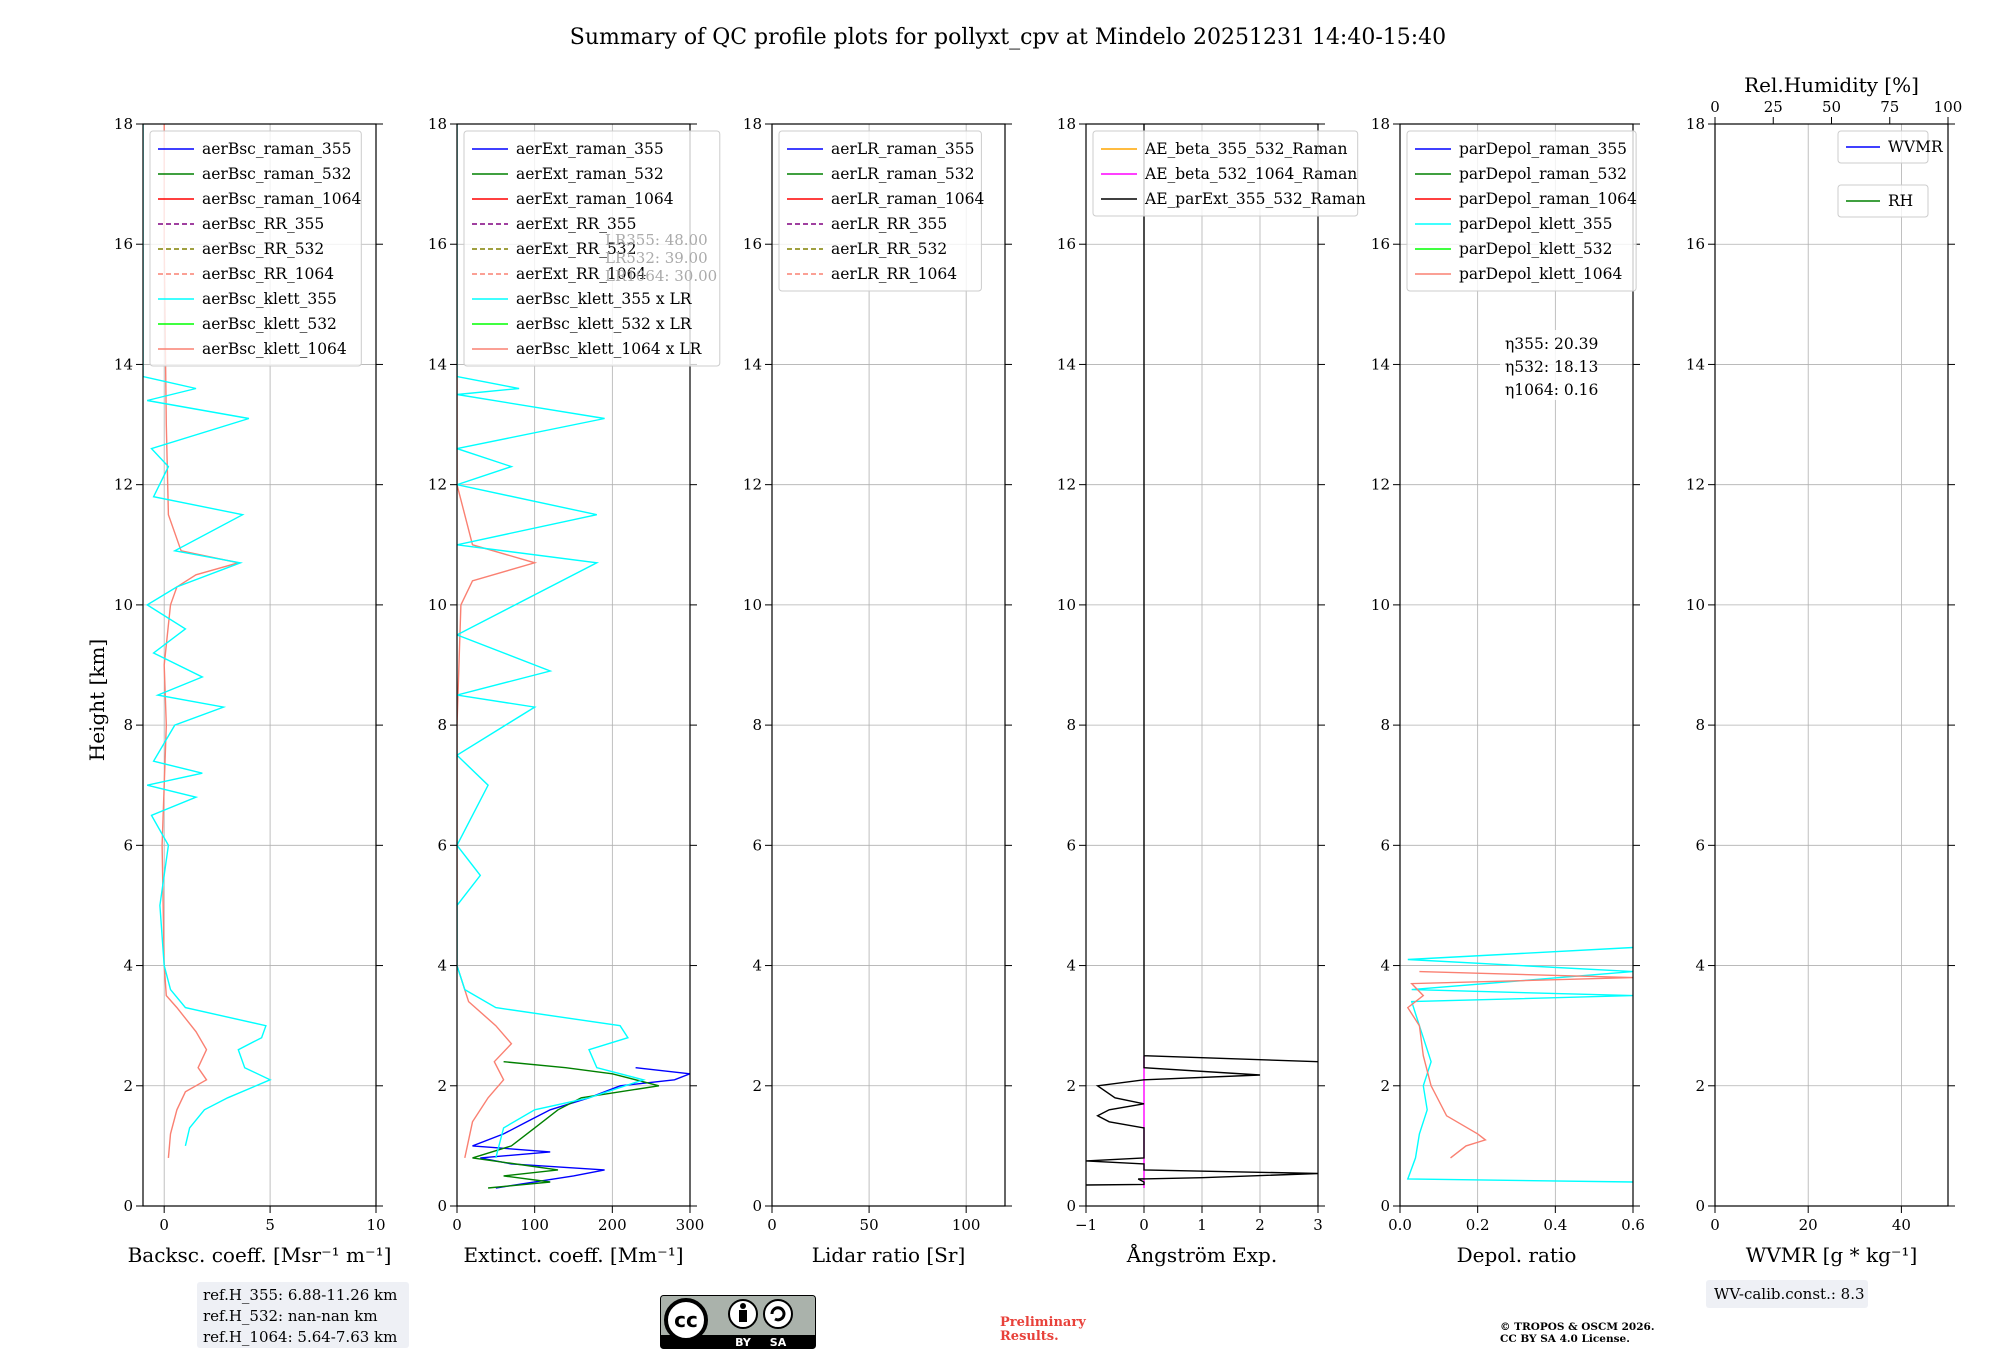 The width and height of the screenshot is (2000, 1360). What do you see at coordinates (290, 1316) in the screenshot?
I see `ref-height-note: ref.H_532: nan-nan km` at bounding box center [290, 1316].